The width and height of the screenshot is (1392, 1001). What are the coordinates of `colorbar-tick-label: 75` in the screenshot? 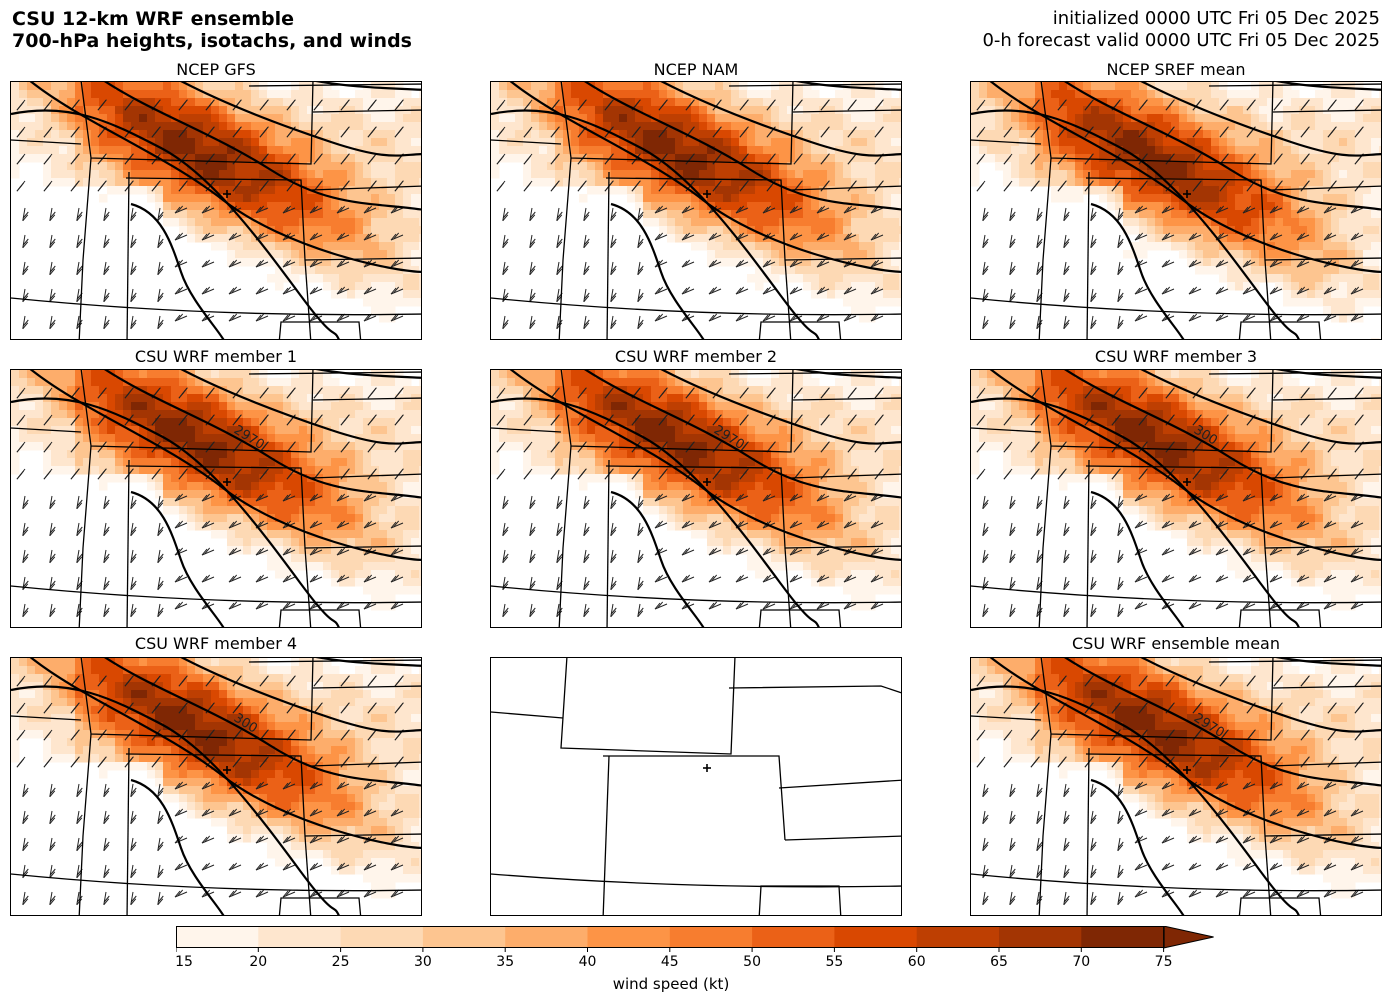 It's located at (1164, 962).